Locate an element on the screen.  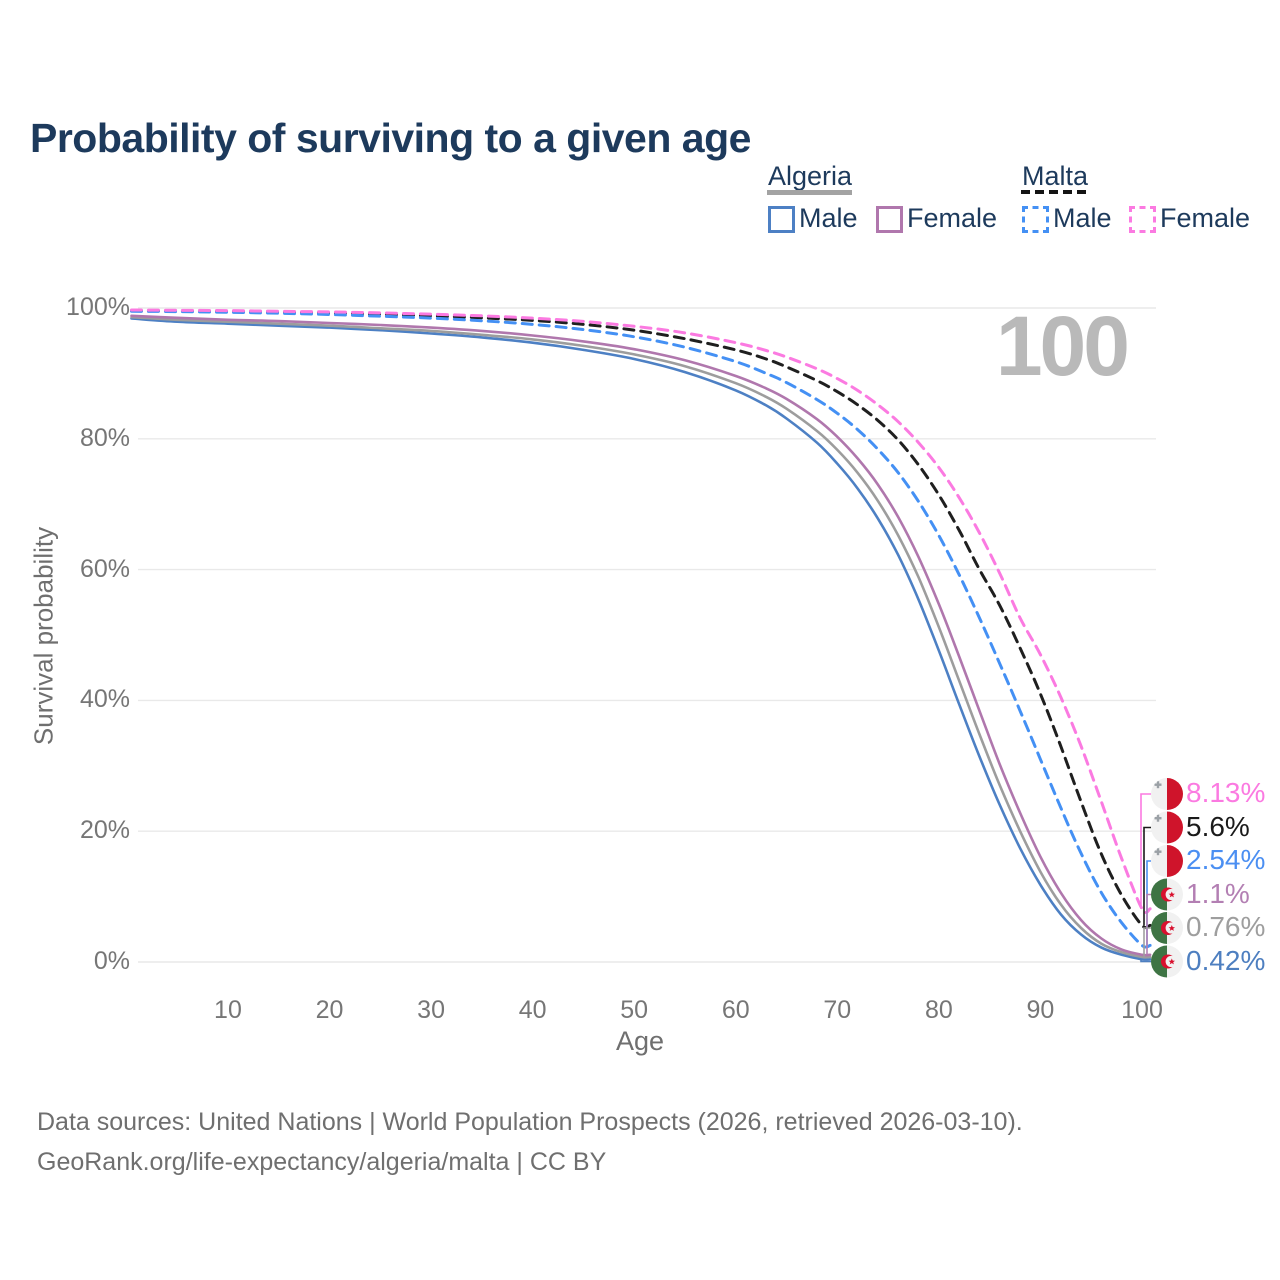
connector-malta-female is located at coordinates (1145, 851).